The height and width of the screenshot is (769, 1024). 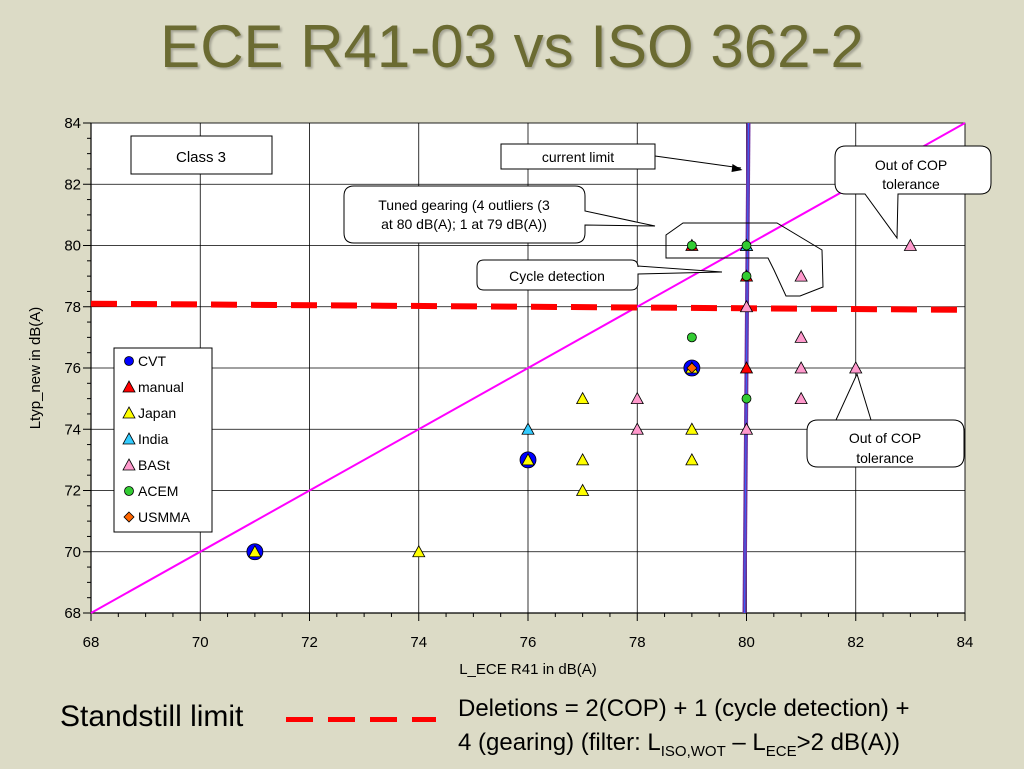 I want to click on x-tick-label: 82, so click(x=855, y=642).